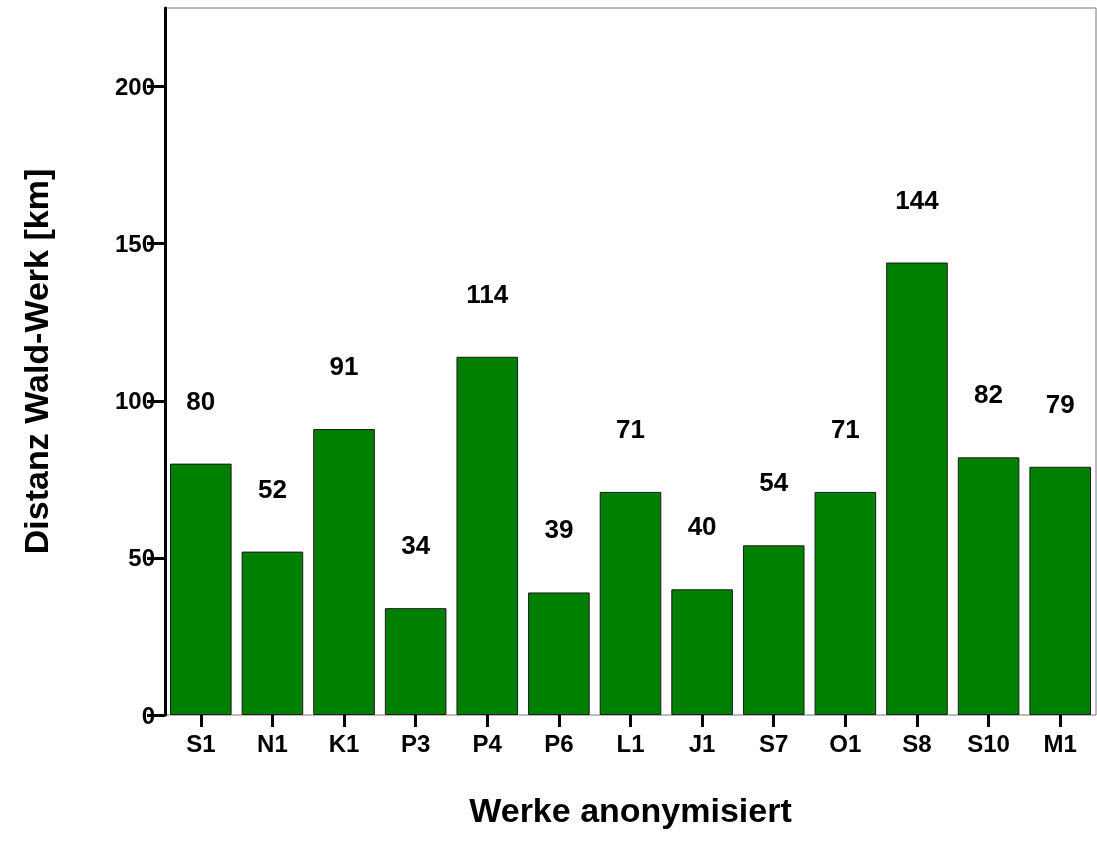  Describe the element at coordinates (988, 743) in the screenshot. I see `x-tick-label: S10` at that location.